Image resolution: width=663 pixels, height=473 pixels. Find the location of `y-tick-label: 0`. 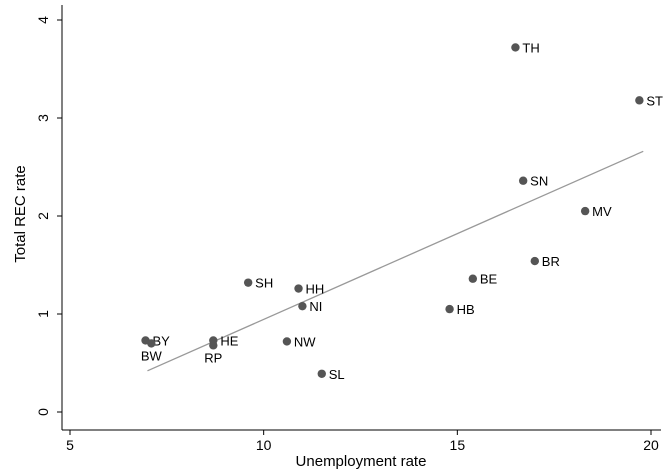

y-tick-label: 0 is located at coordinates (43, 412).